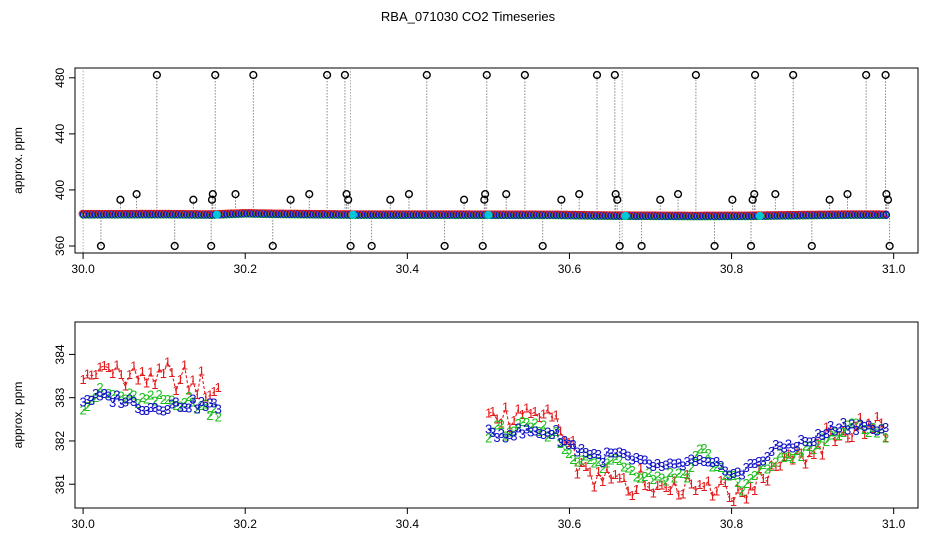 The image size is (936, 540). I want to click on x-tick-label: 30.2, so click(246, 269).